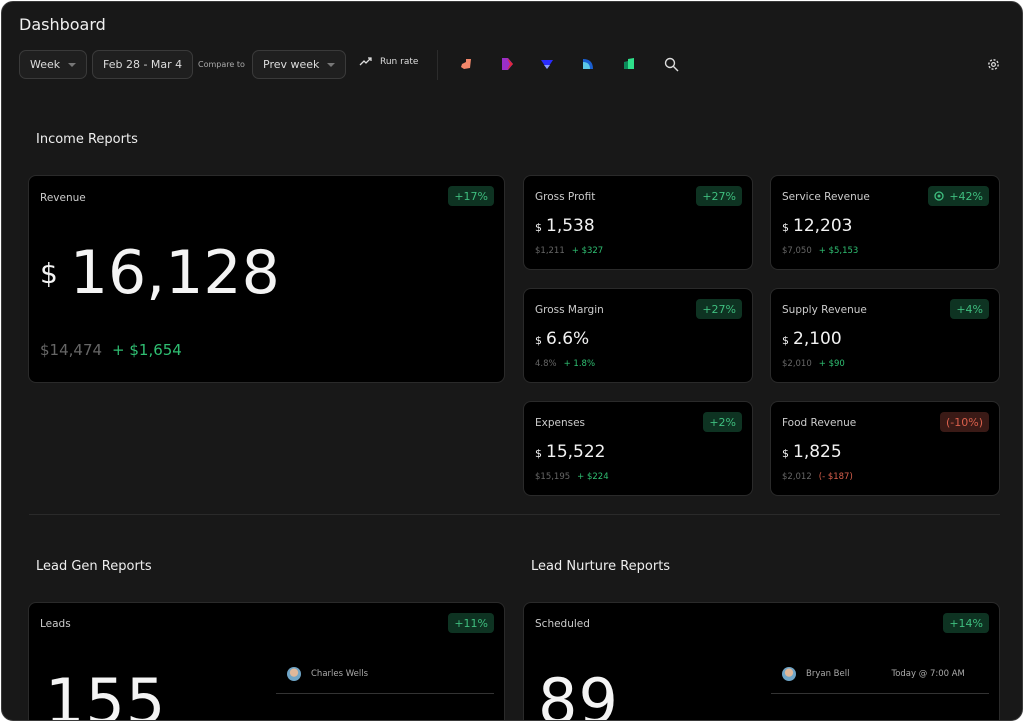 This screenshot has width=1024, height=721. What do you see at coordinates (568, 339) in the screenshot?
I see `metric-amount: 6.6%` at bounding box center [568, 339].